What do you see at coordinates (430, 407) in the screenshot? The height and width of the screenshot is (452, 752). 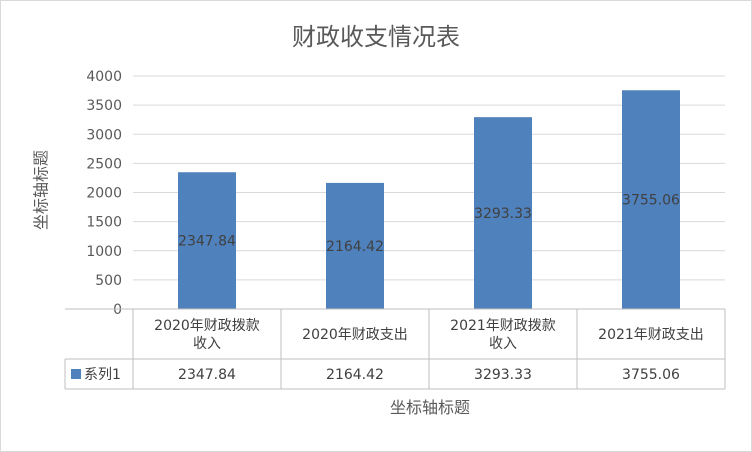 I see `x-axis-title: 坐标轴标题` at bounding box center [430, 407].